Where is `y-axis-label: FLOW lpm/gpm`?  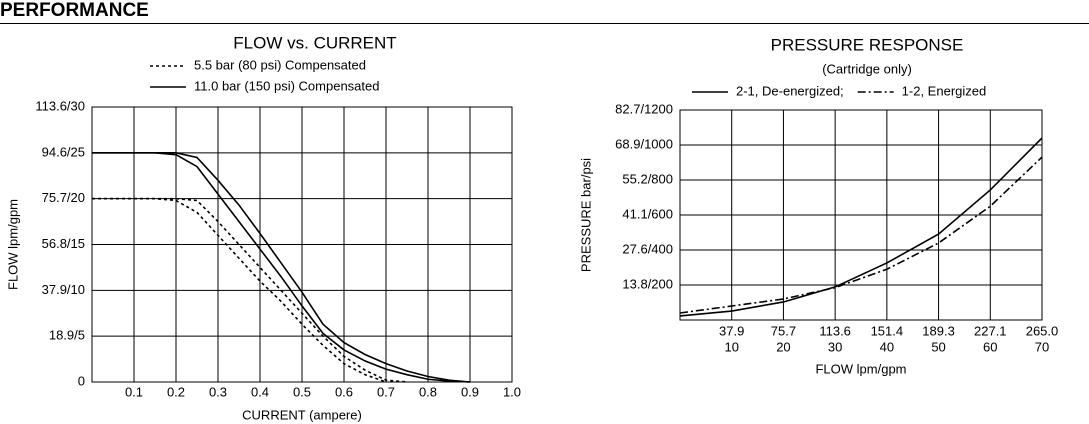 y-axis-label: FLOW lpm/gpm is located at coordinates (12, 244).